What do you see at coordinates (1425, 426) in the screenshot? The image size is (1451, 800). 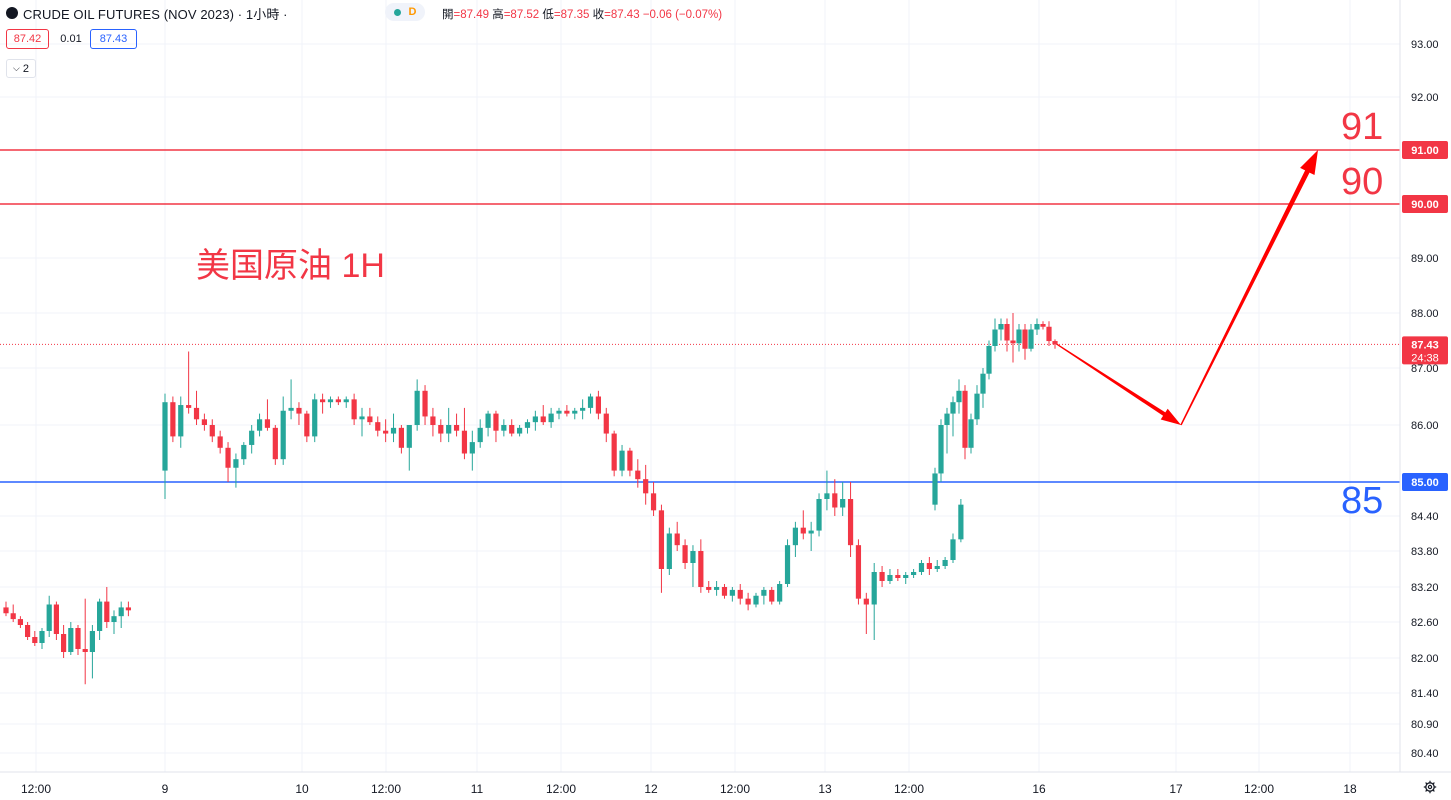 I see `y-tick-label: 86.00` at bounding box center [1425, 426].